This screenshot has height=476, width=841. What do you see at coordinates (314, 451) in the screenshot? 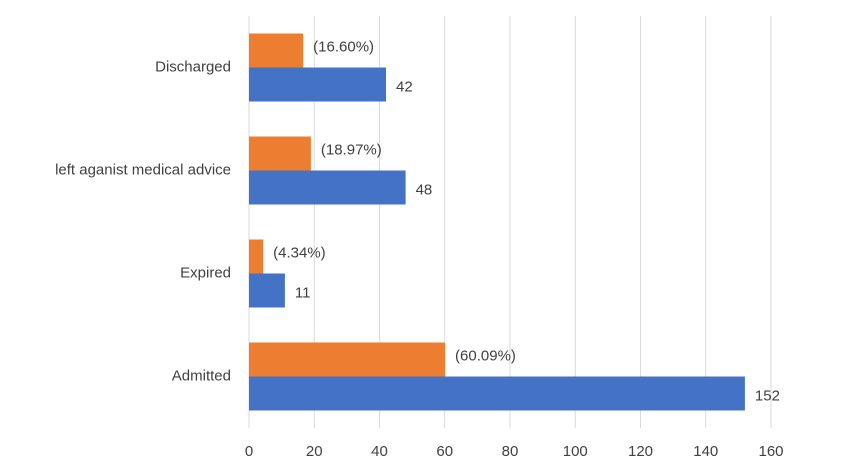
I see `x-tick-label: 20` at bounding box center [314, 451].